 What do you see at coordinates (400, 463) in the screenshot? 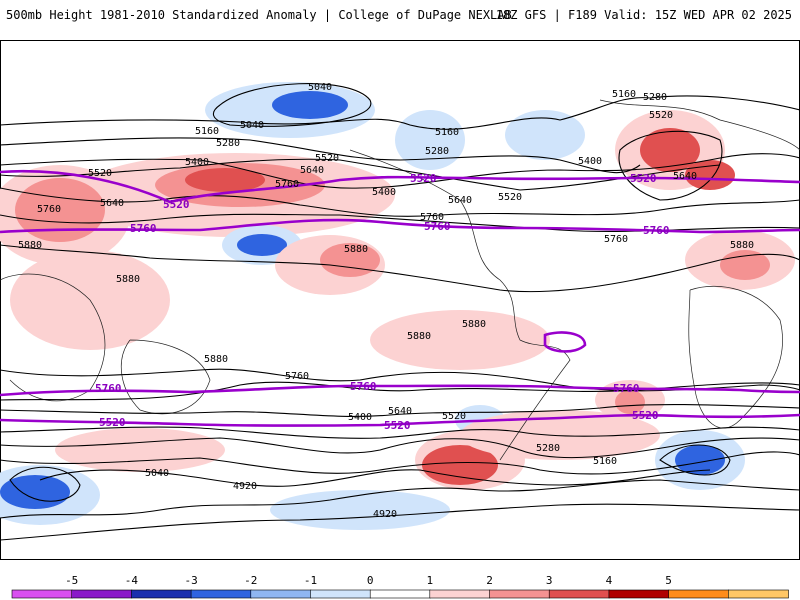
I see `contour-5280-south` at bounding box center [400, 463].